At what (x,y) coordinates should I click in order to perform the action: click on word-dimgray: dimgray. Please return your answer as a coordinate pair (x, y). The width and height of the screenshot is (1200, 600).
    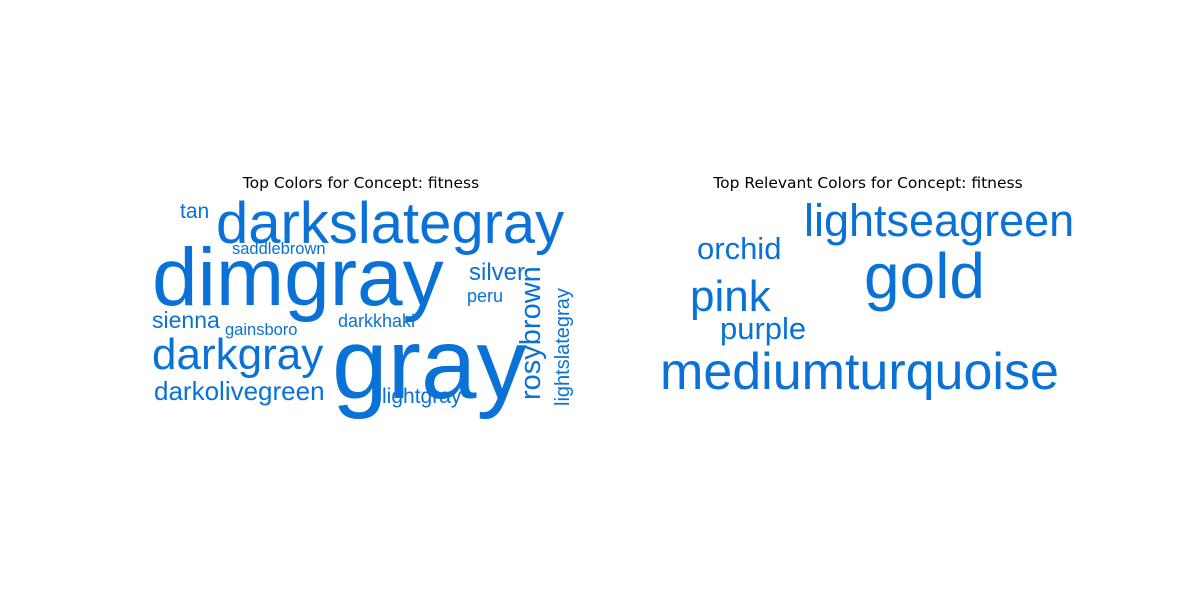
    Looking at the image, I should click on (298, 277).